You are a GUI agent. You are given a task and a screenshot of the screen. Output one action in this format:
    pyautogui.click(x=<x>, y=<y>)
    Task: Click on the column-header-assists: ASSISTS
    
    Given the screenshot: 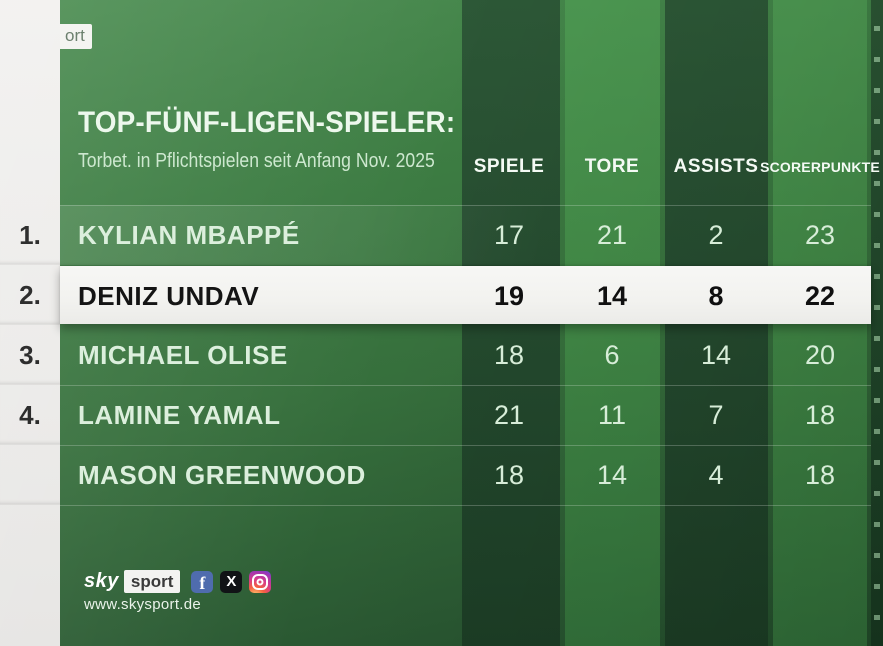 What is the action you would take?
    pyautogui.click(x=716, y=166)
    